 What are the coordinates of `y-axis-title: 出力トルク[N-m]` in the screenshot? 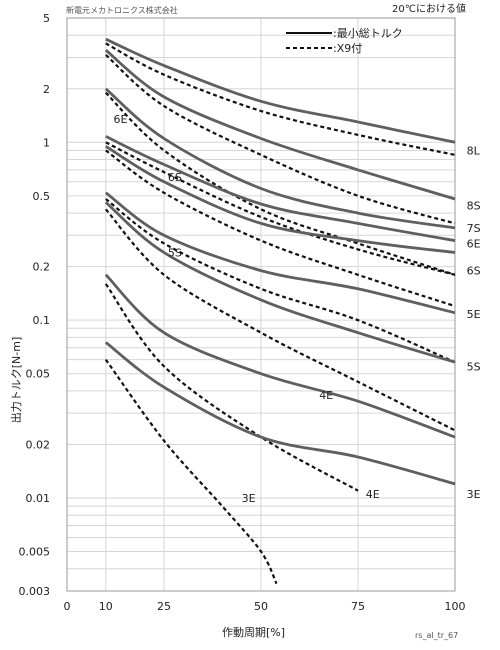 It's located at (16, 380).